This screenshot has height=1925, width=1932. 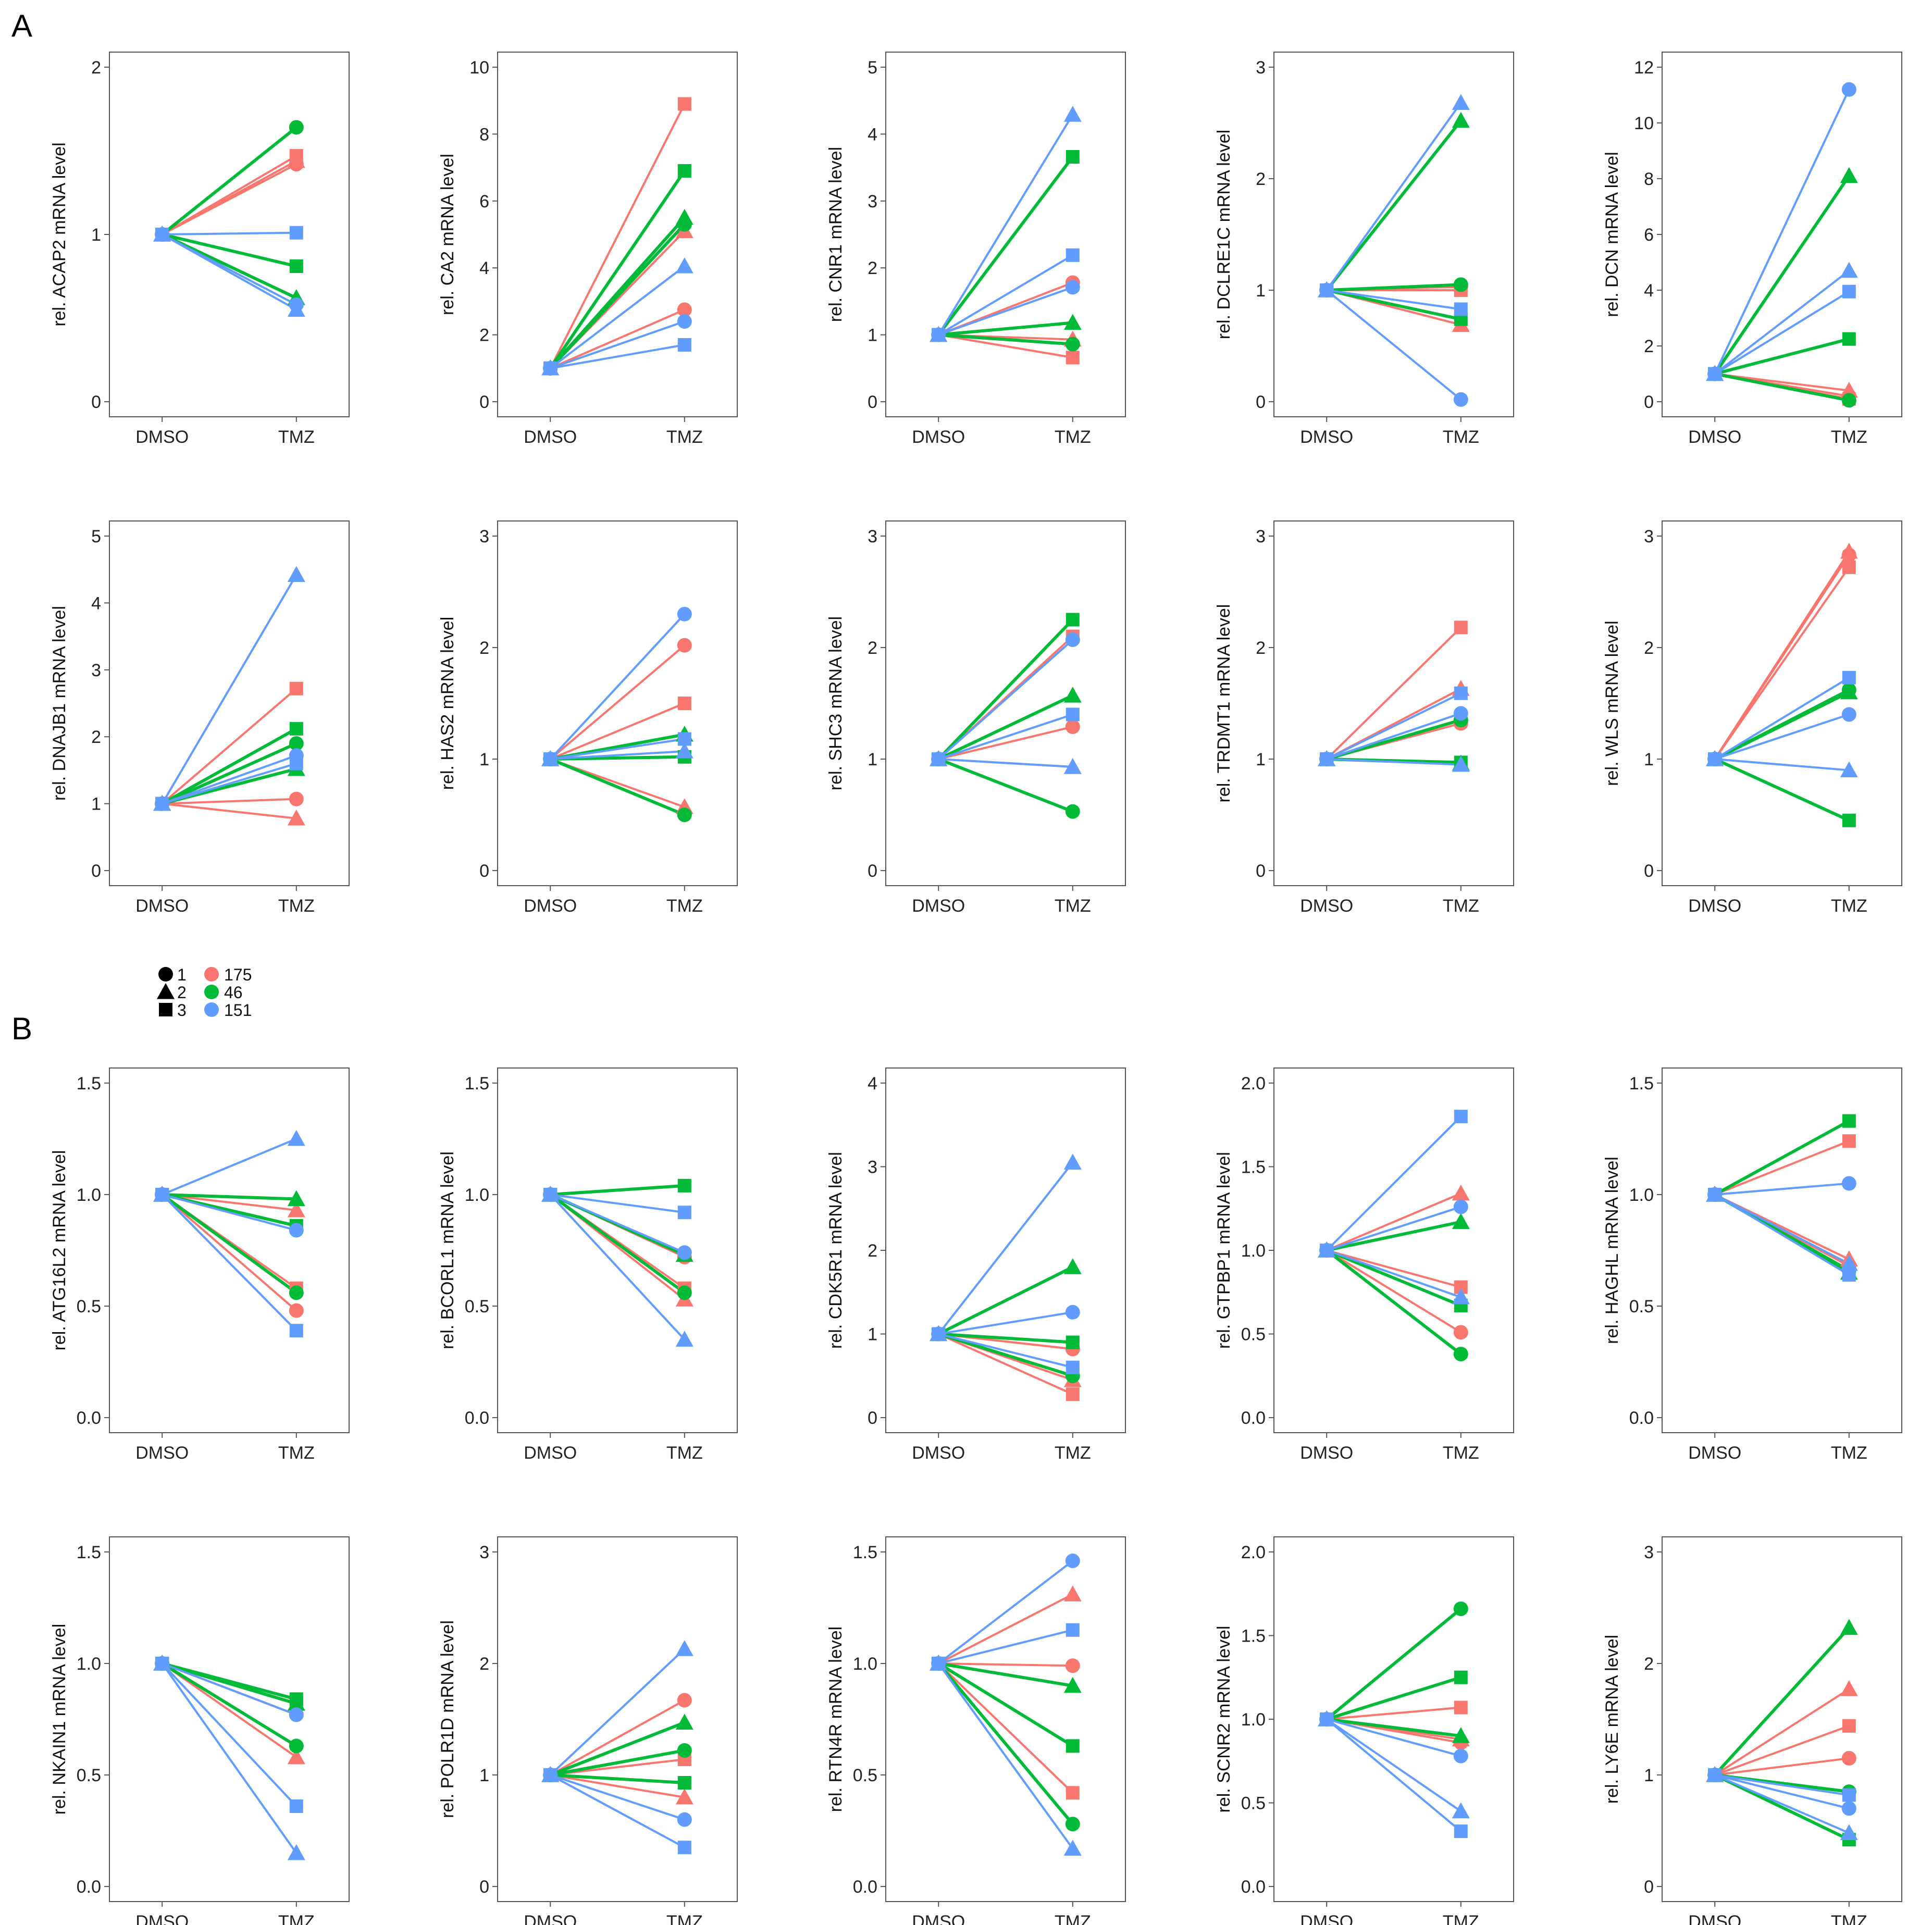 What do you see at coordinates (872, 134) in the screenshot?
I see `y-tick-label: 4` at bounding box center [872, 134].